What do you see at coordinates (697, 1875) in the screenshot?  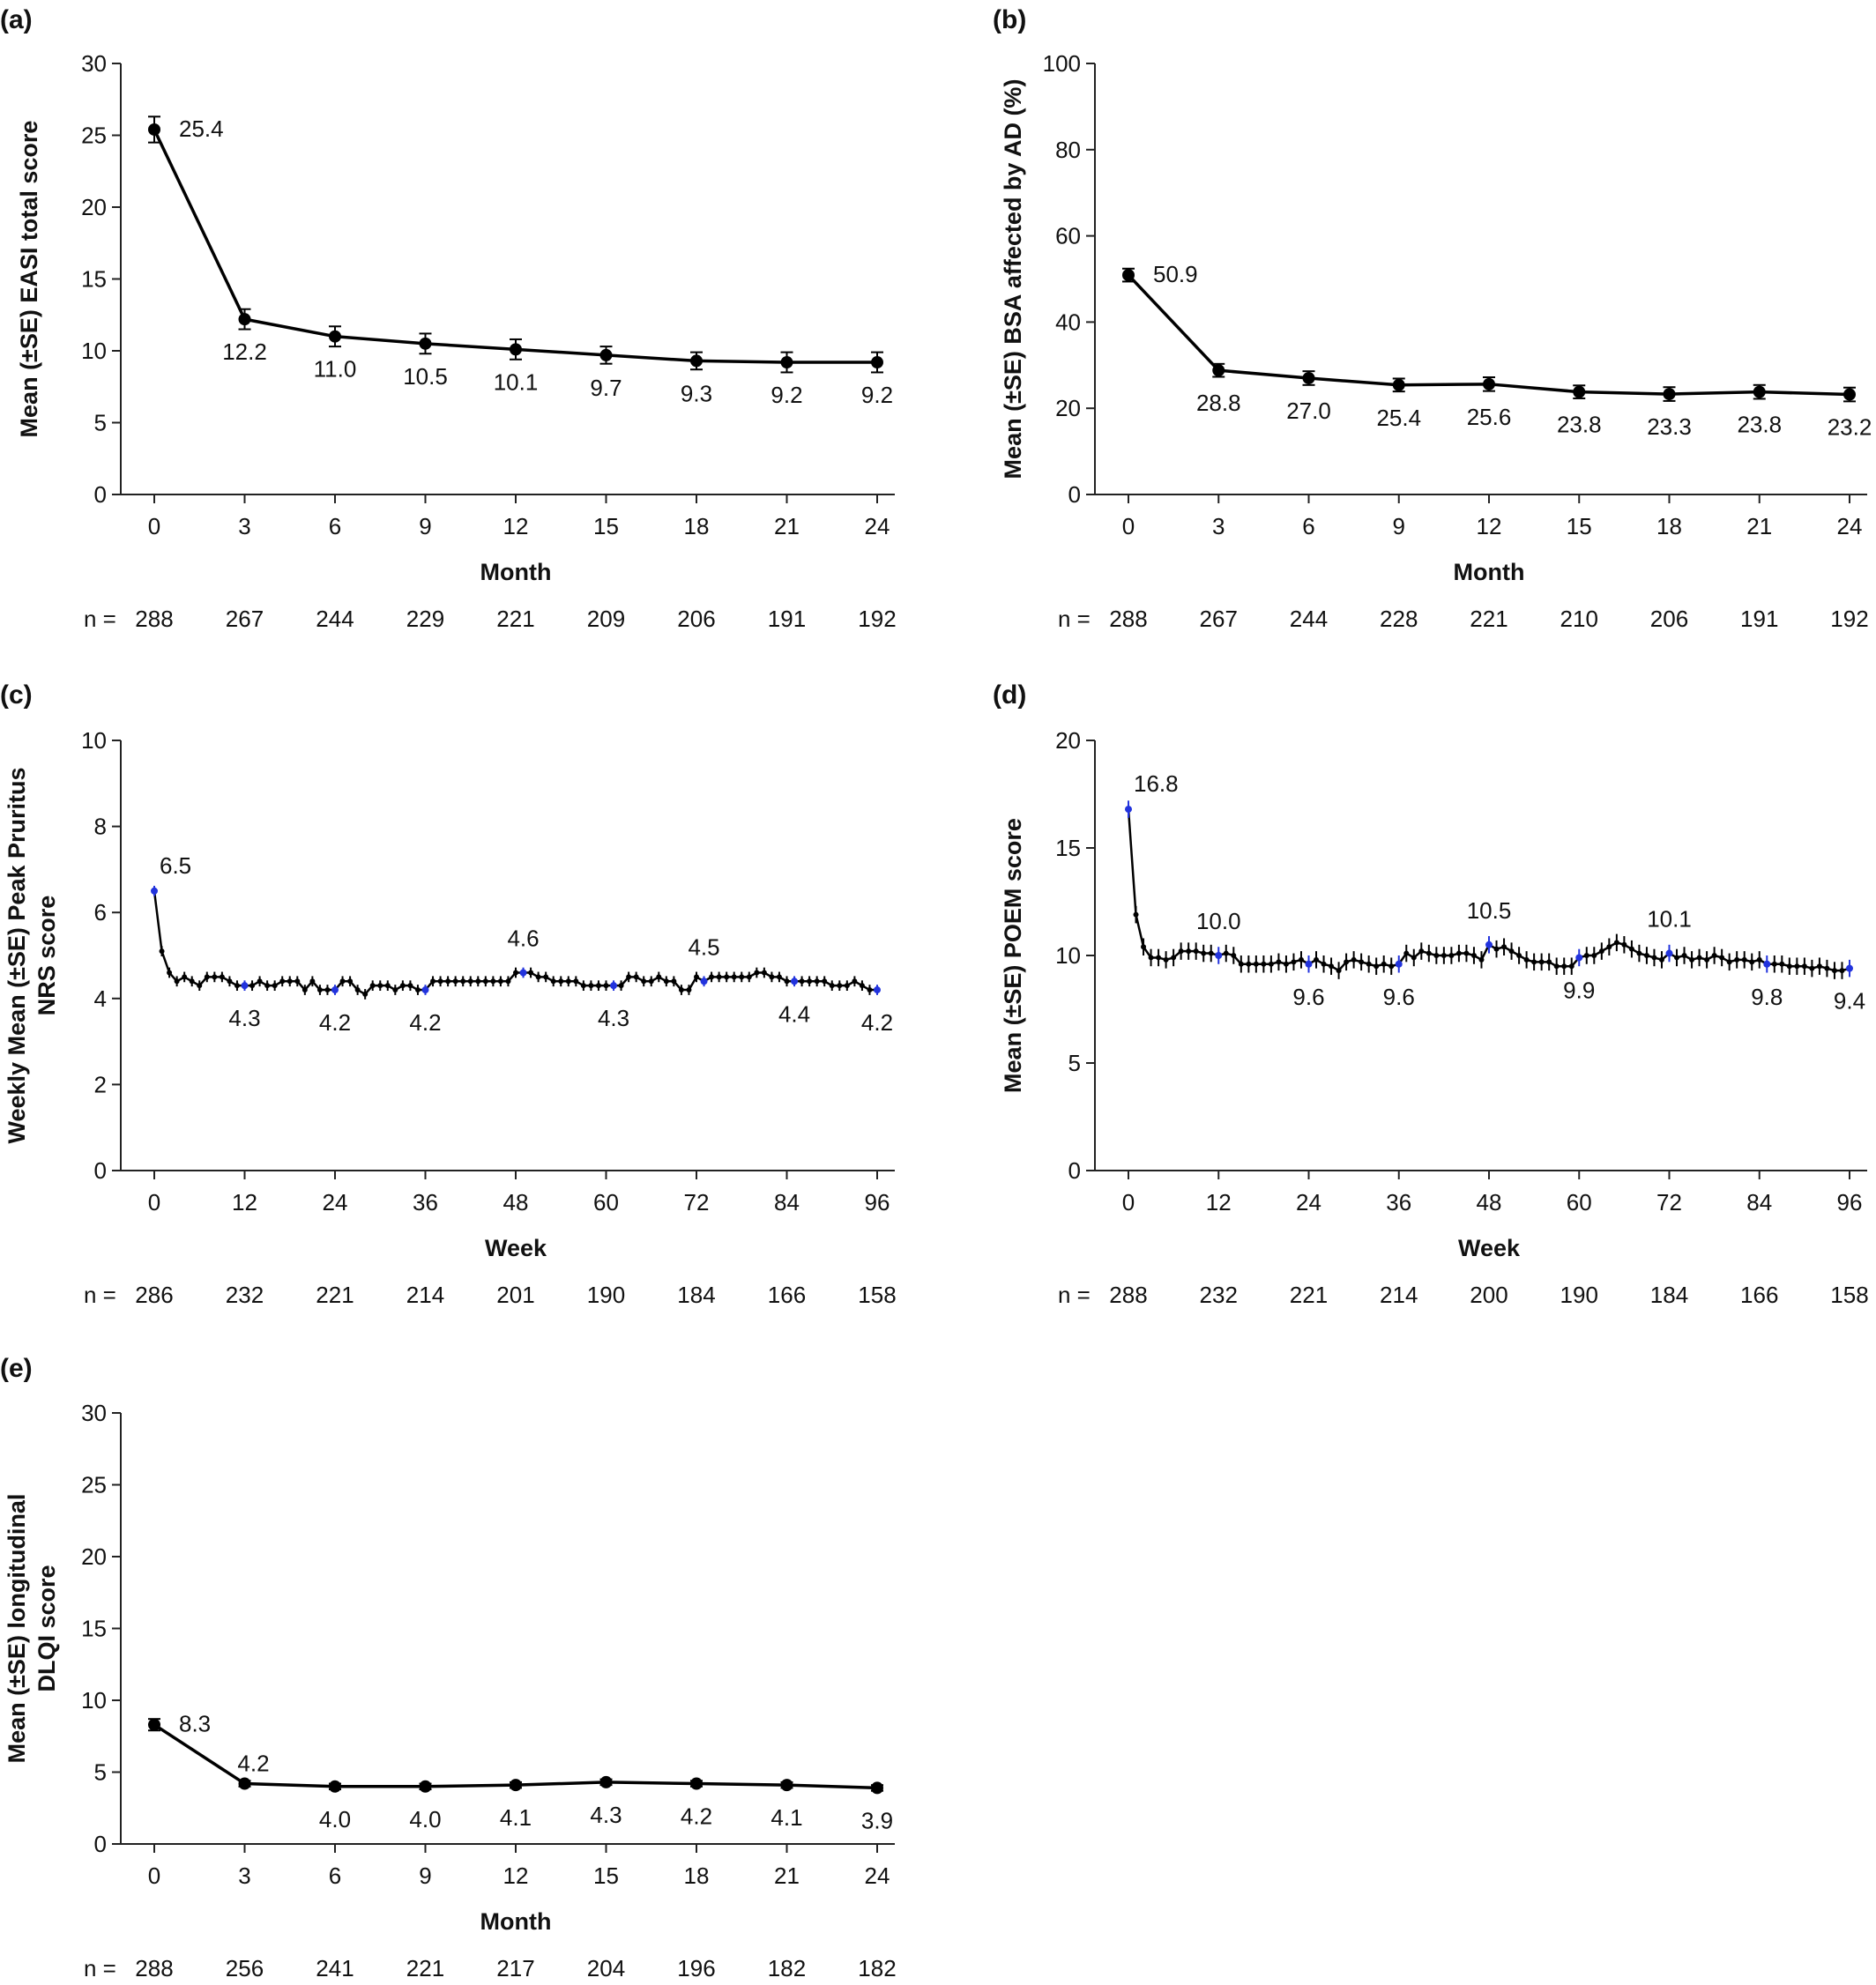 I see `x-tick-label: 18` at bounding box center [697, 1875].